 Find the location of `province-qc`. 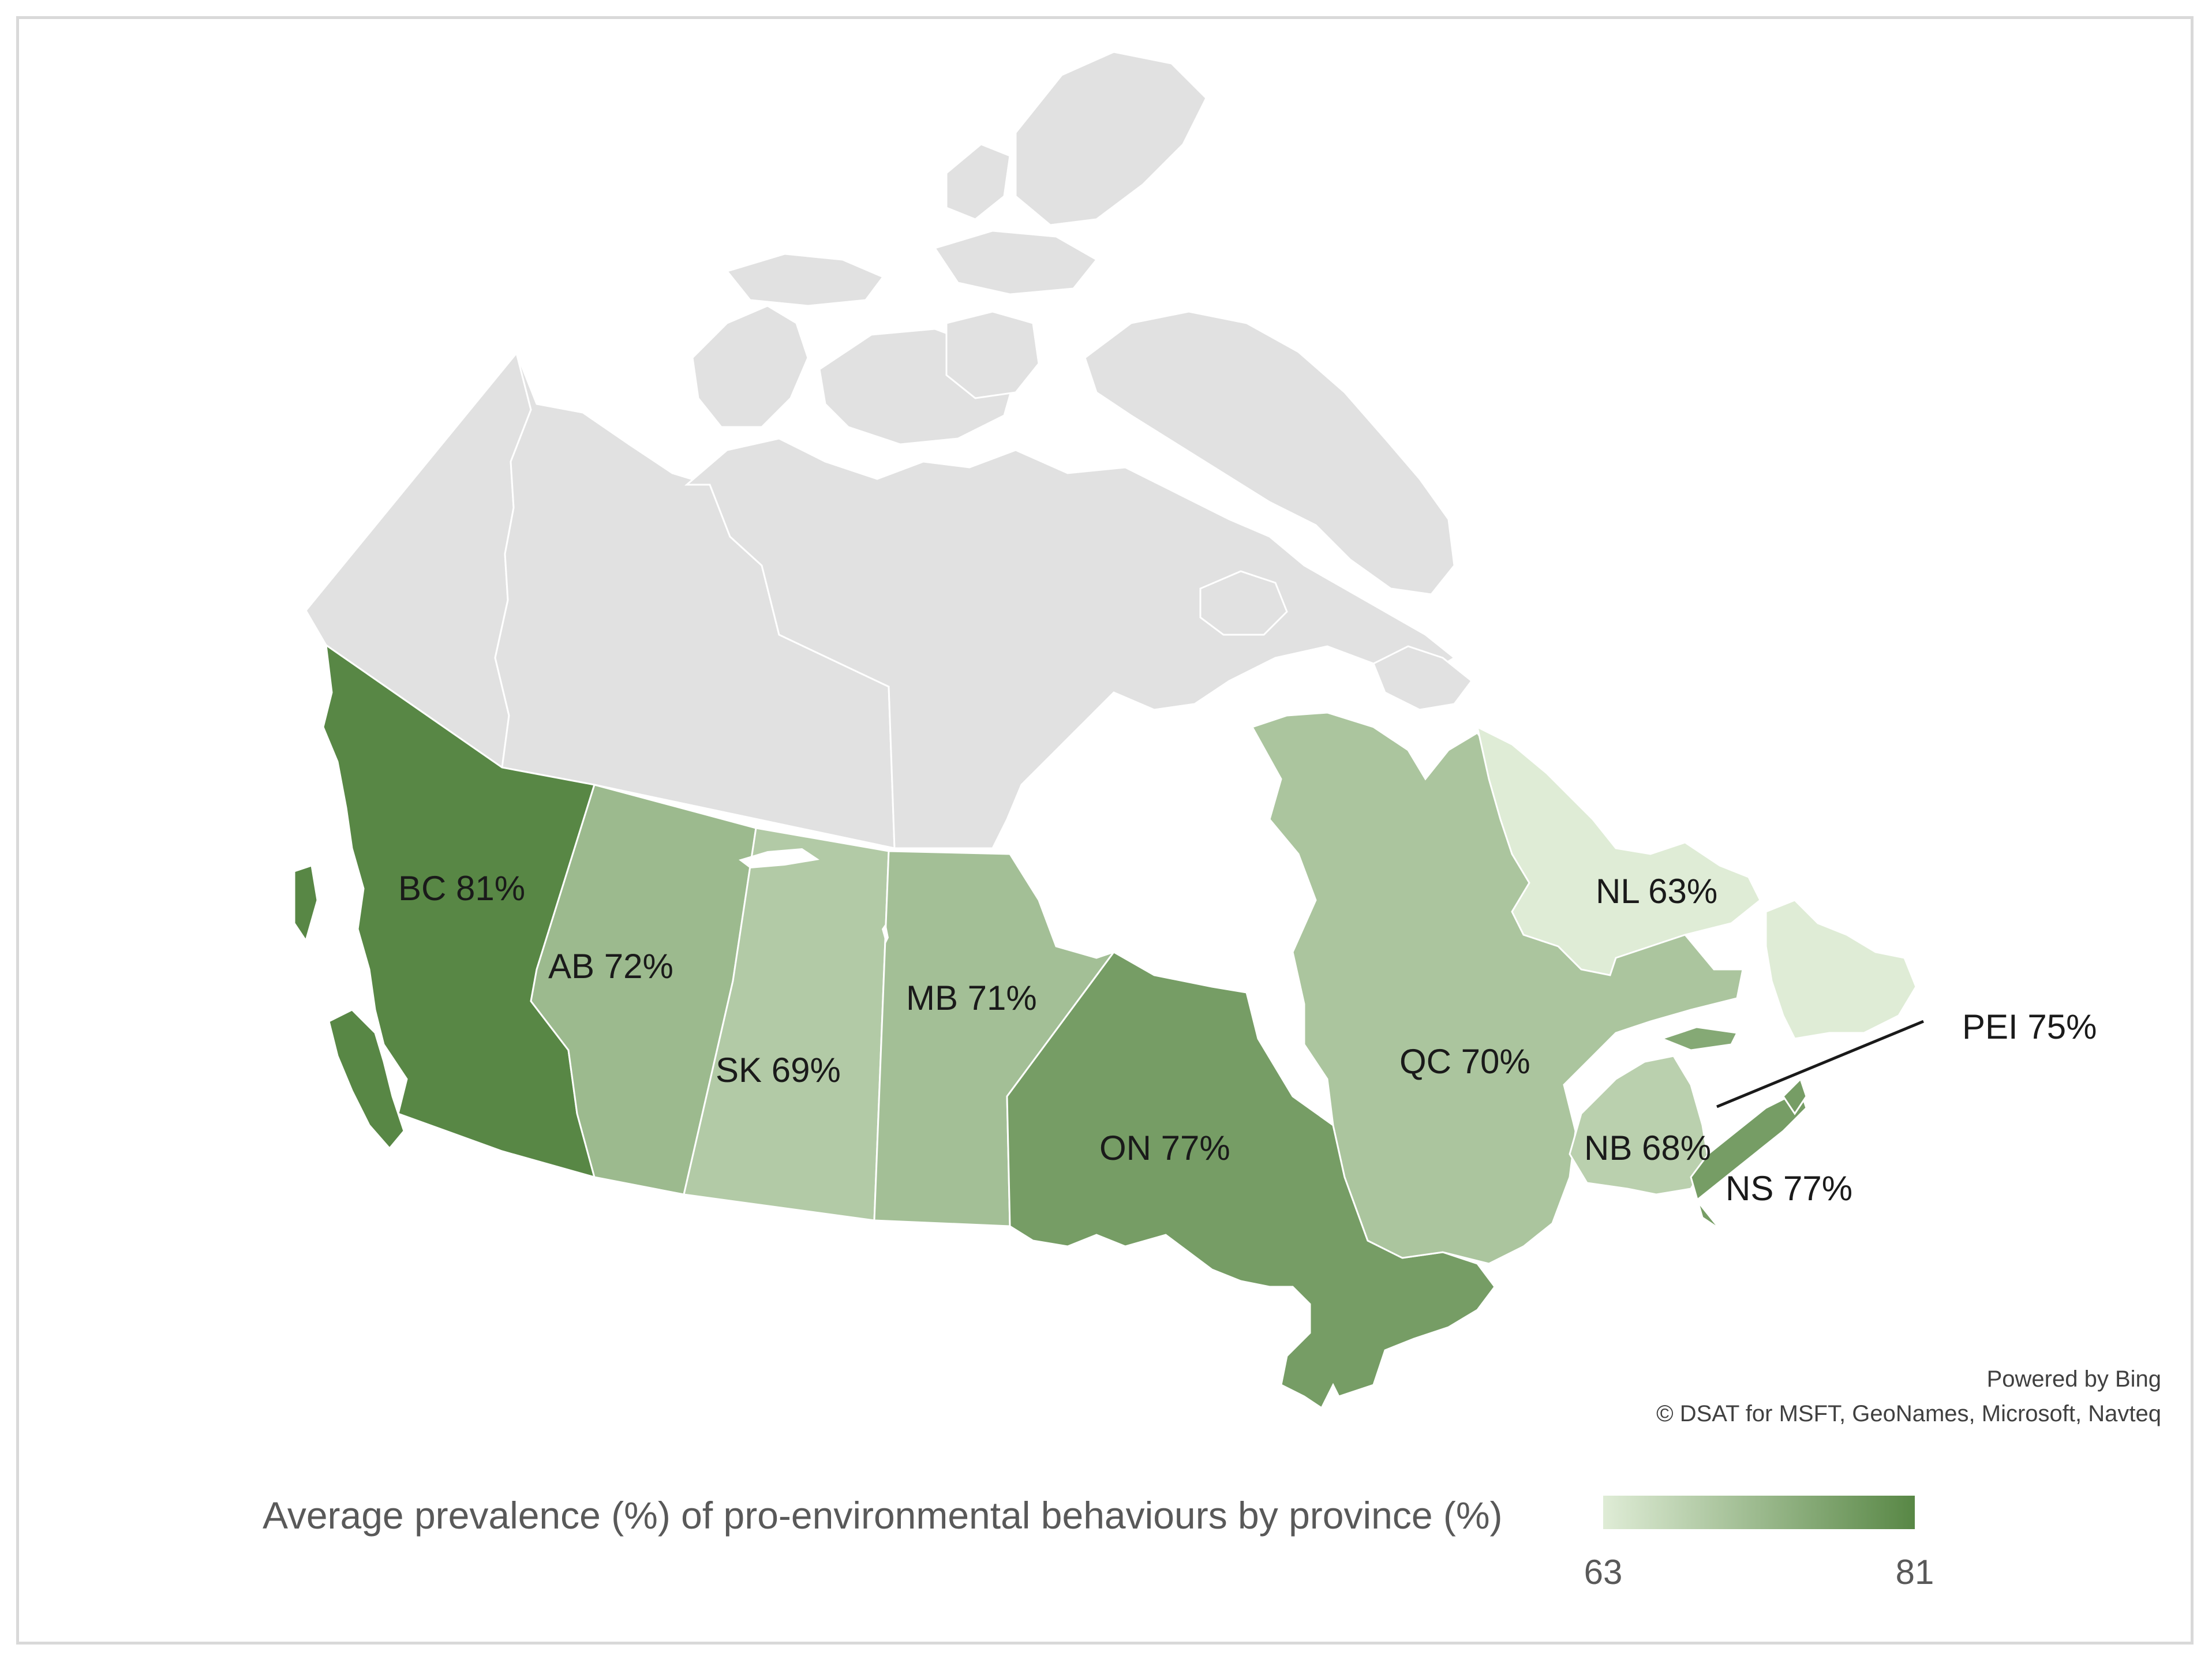

province-qc is located at coordinates (1497, 988).